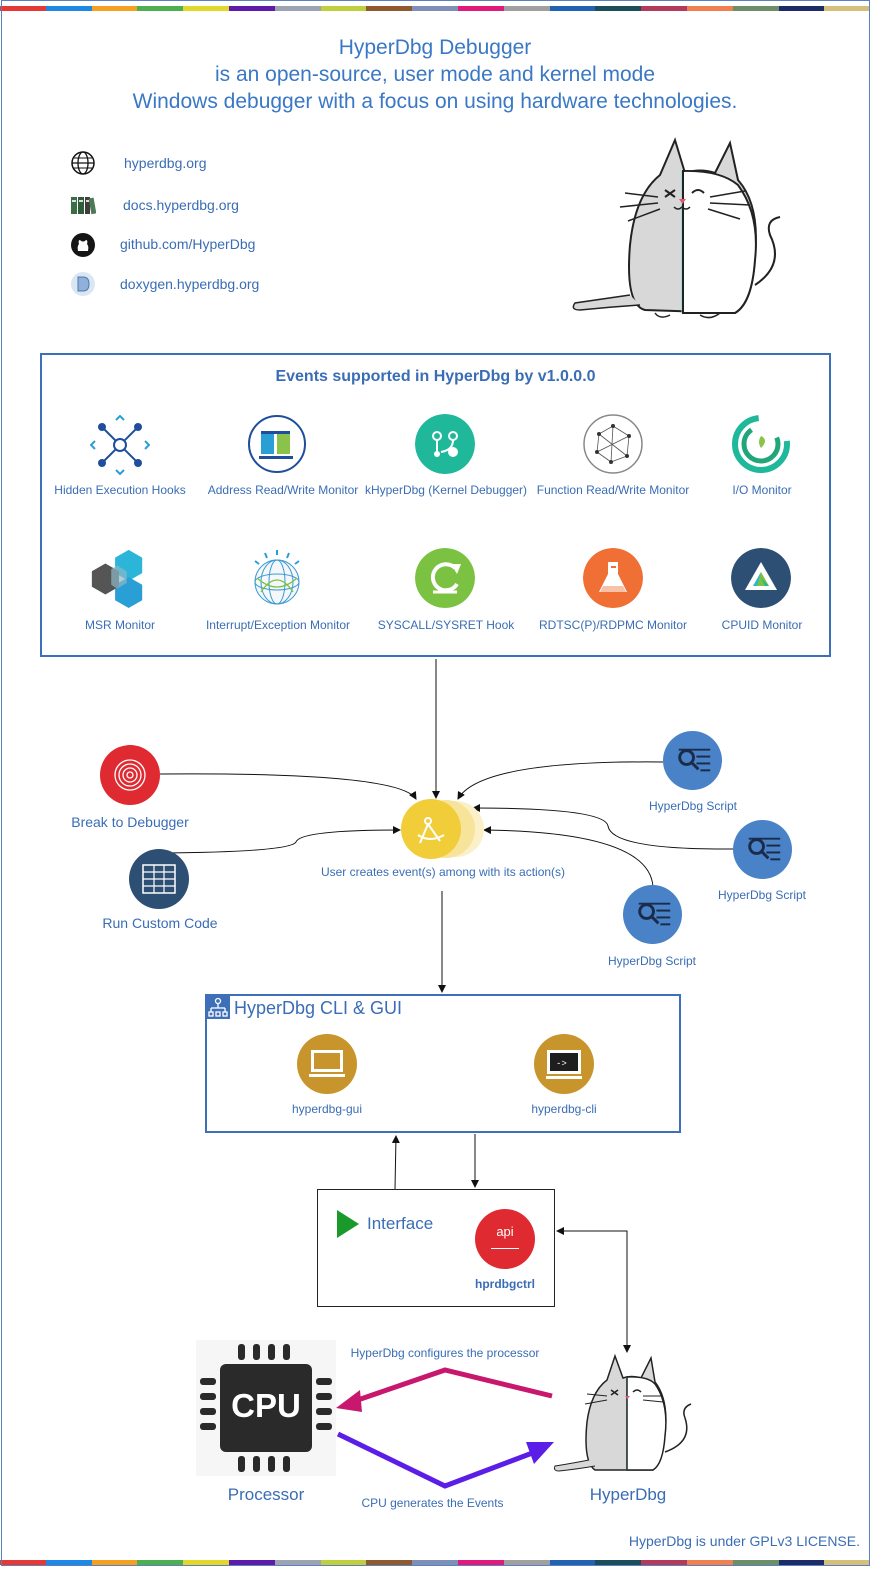  What do you see at coordinates (435, 1562) in the screenshot?
I see `bottom-color-stripe` at bounding box center [435, 1562].